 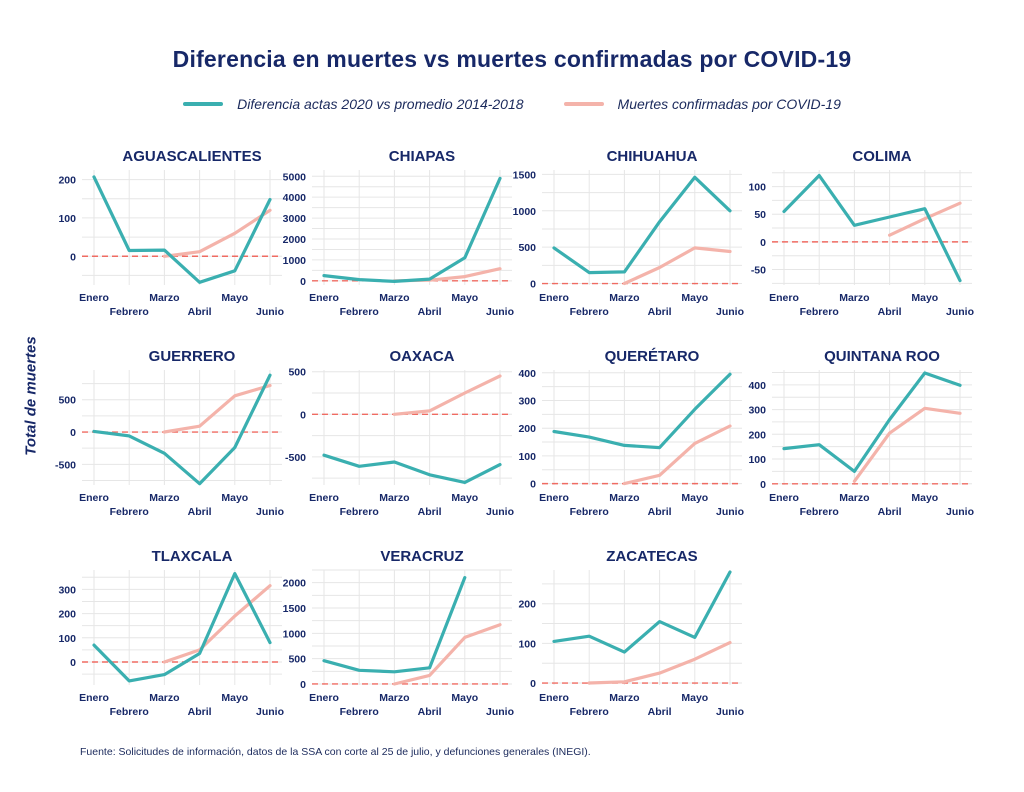 I want to click on panel-title-guerrero: GUERRERO, so click(x=192, y=356).